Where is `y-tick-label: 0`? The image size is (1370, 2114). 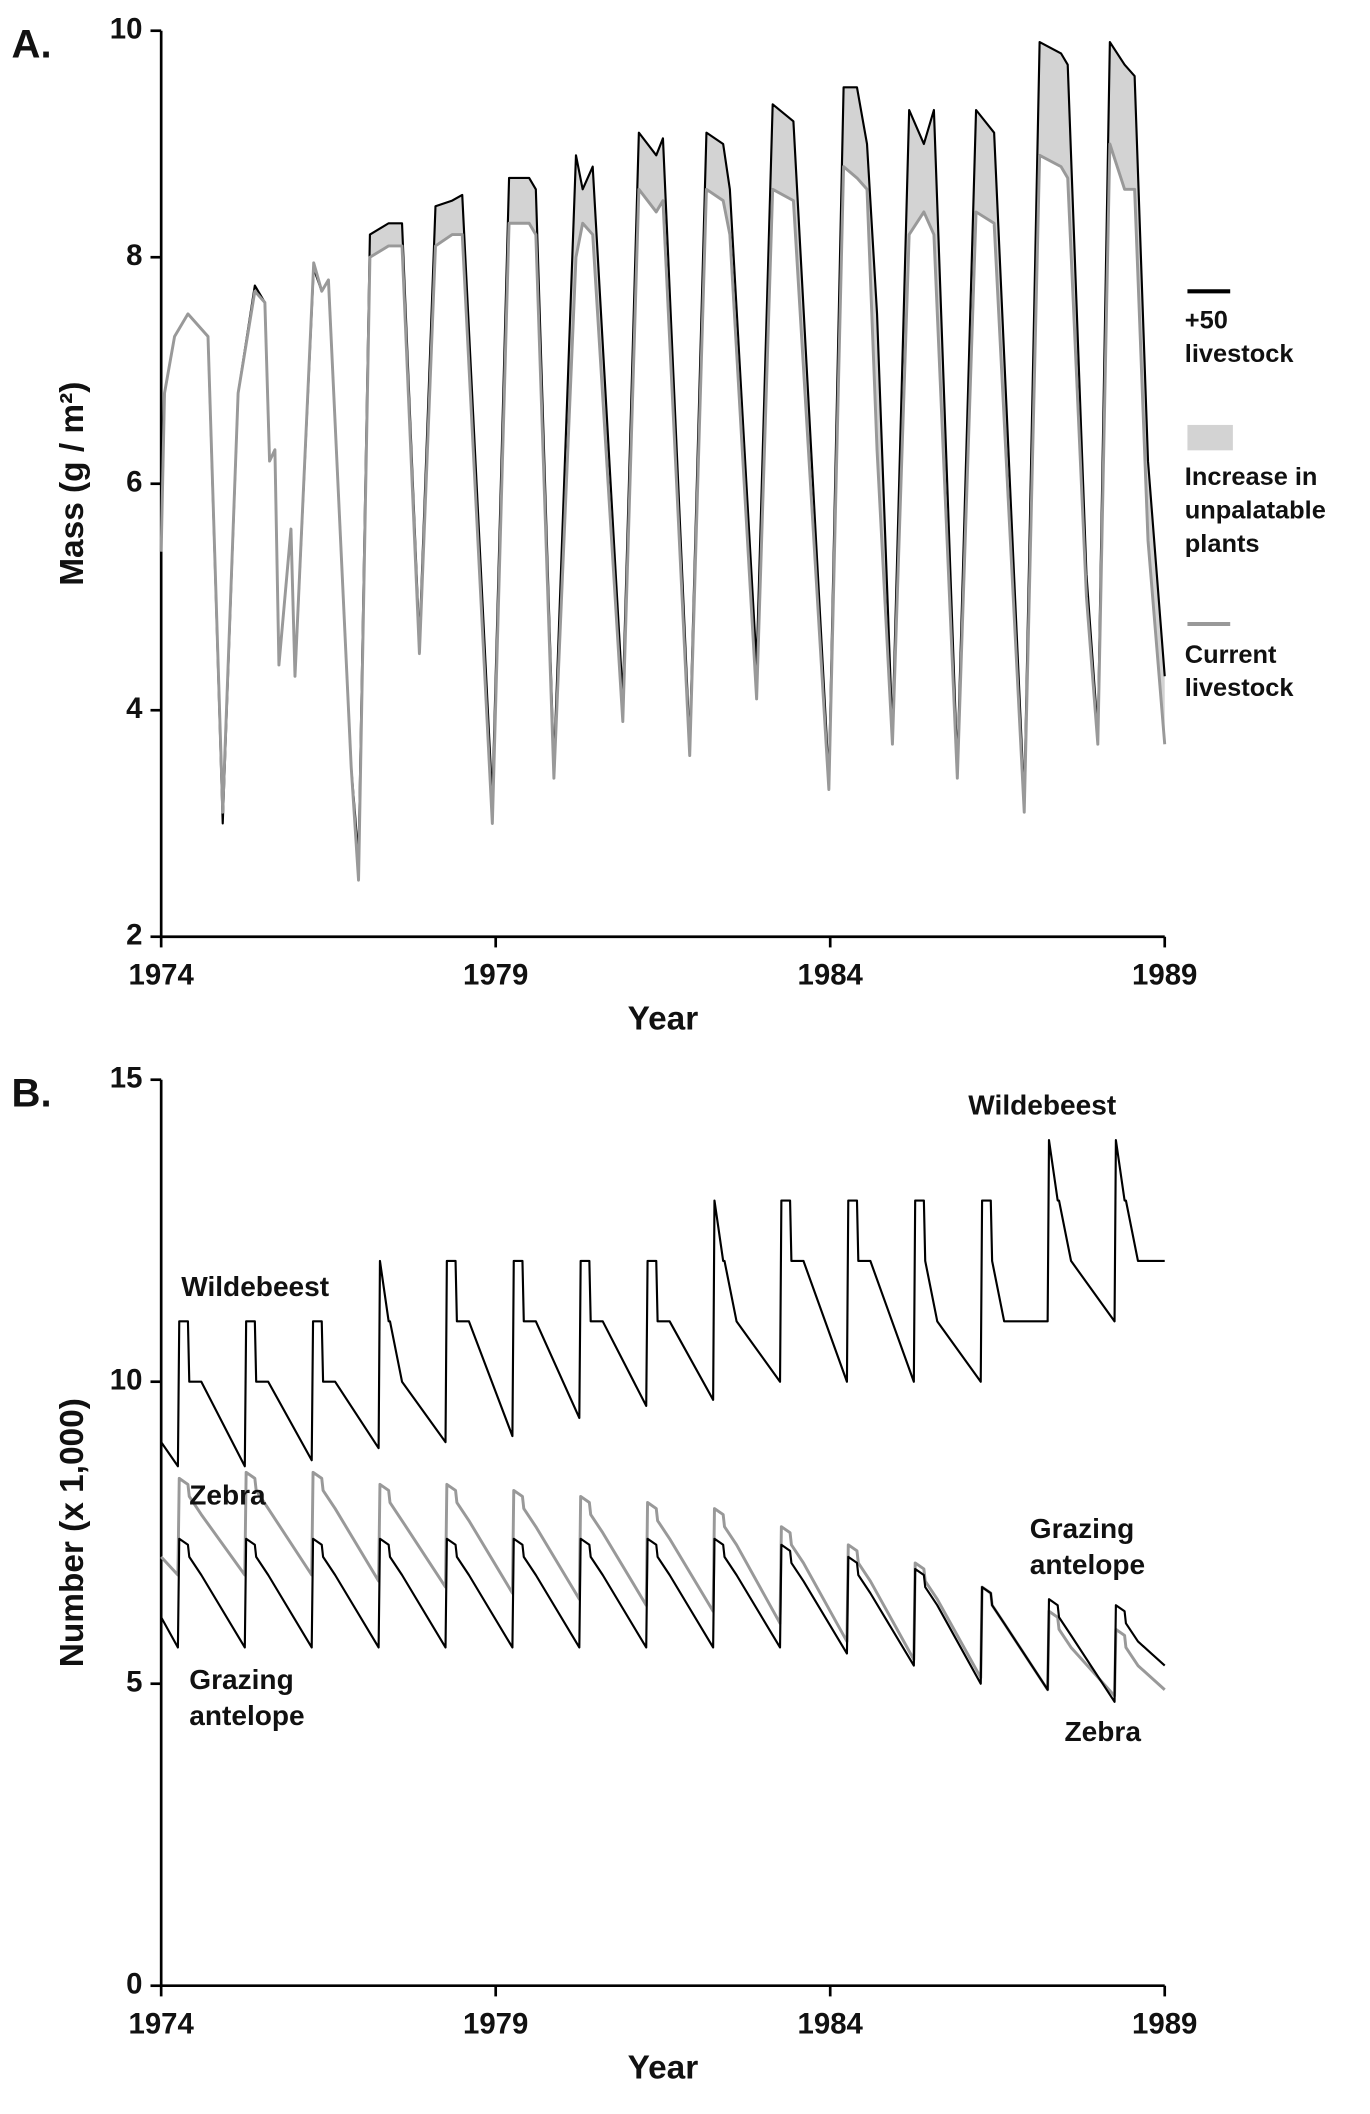
y-tick-label: 0 is located at coordinates (134, 1983).